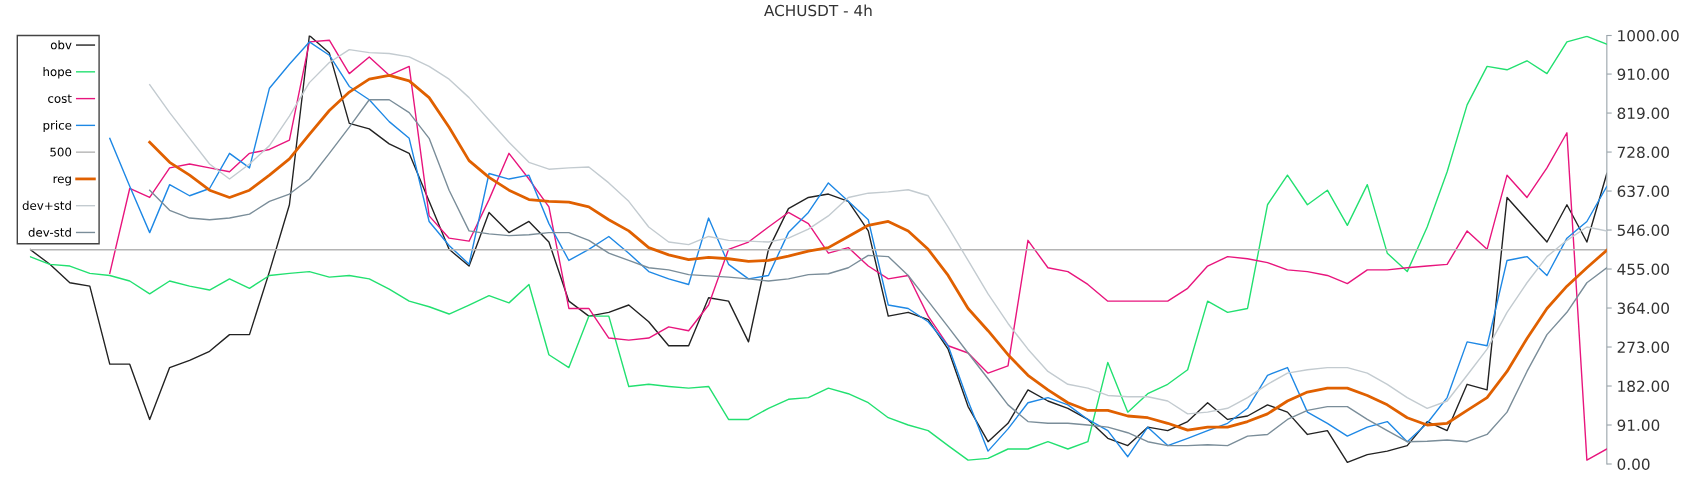  I want to click on y-tick-label: 91.00, so click(1638, 425).